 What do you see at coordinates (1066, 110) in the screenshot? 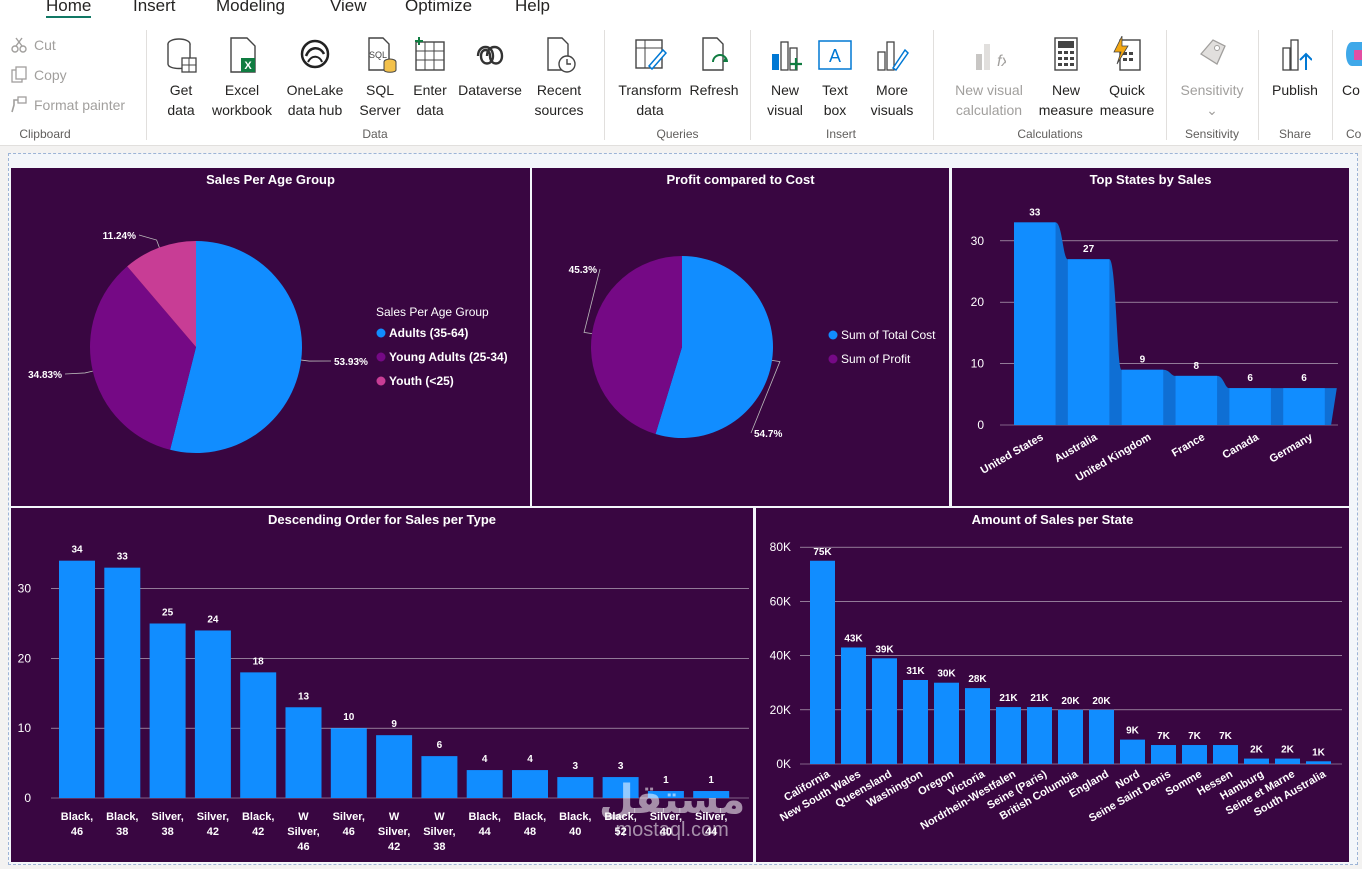
I see `new-measure-label-2: measure` at bounding box center [1066, 110].